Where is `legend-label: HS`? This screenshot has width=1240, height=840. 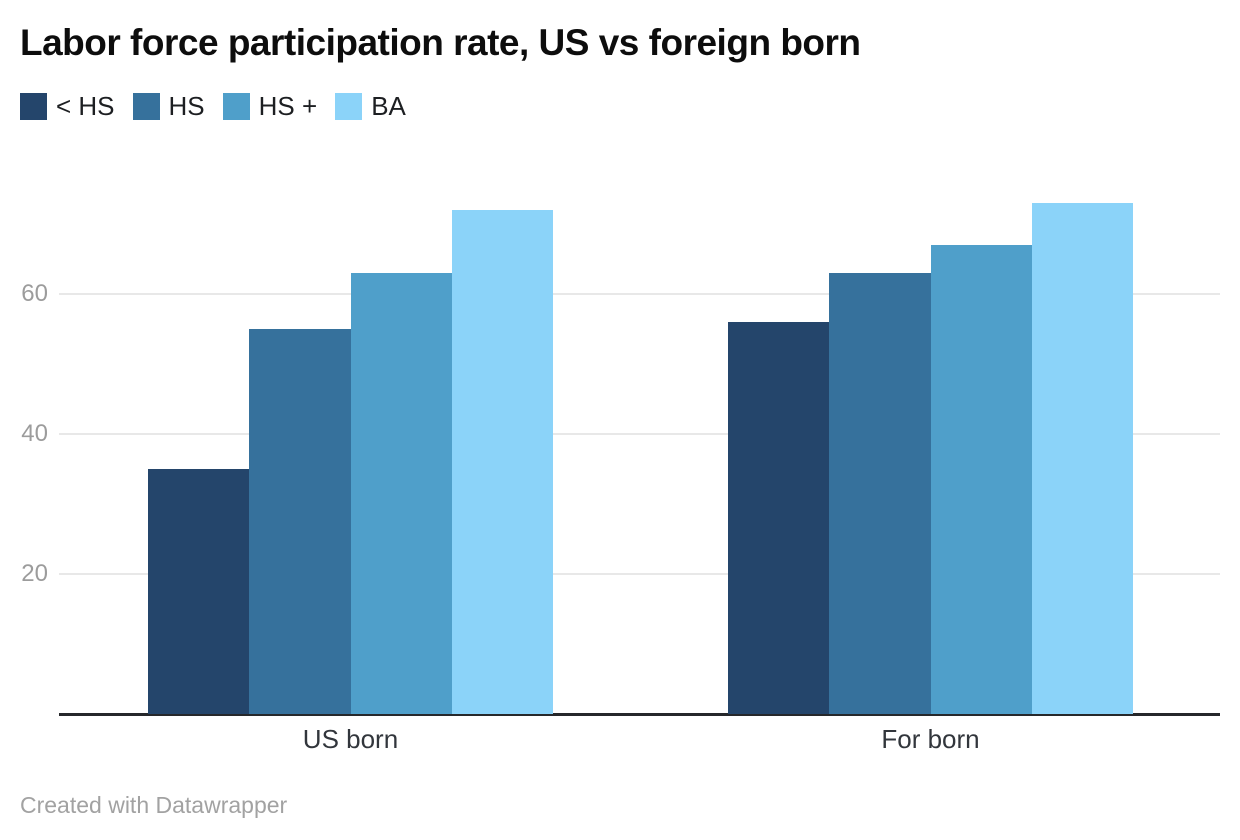 legend-label: HS is located at coordinates (186, 106).